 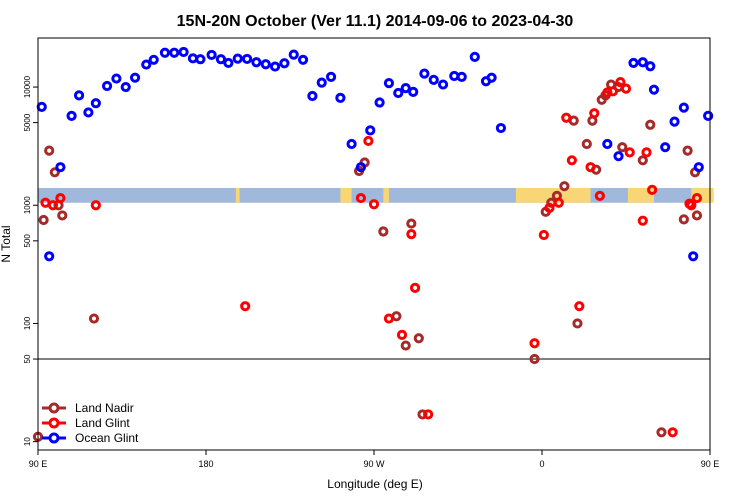 I want to click on y-axis: 10 50 100 500 1000 5000 10000, so click(x=30, y=260).